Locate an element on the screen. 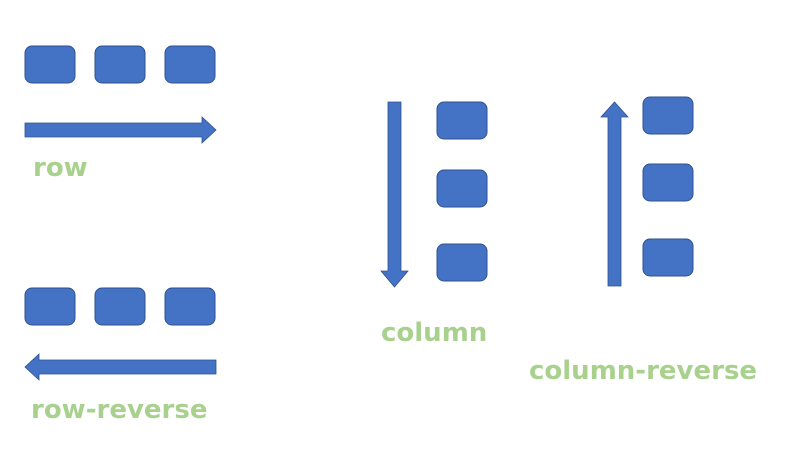 The height and width of the screenshot is (450, 800). column-group: column is located at coordinates (434, 224).